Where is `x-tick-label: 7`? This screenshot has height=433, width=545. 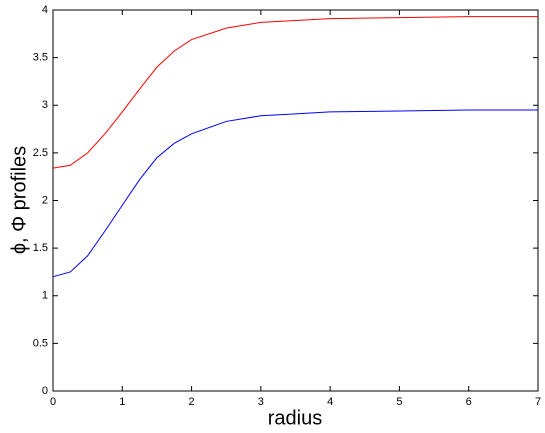 x-tick-label: 7 is located at coordinates (538, 402).